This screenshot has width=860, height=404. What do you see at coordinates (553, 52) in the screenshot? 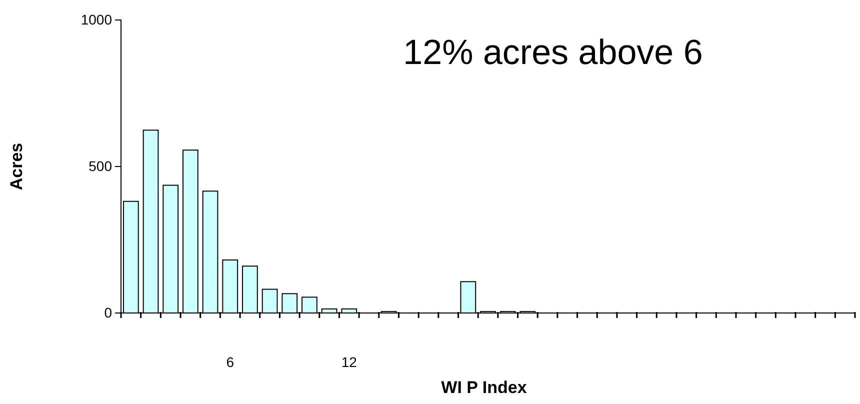
I see `annotation: 12% acres above 6` at bounding box center [553, 52].